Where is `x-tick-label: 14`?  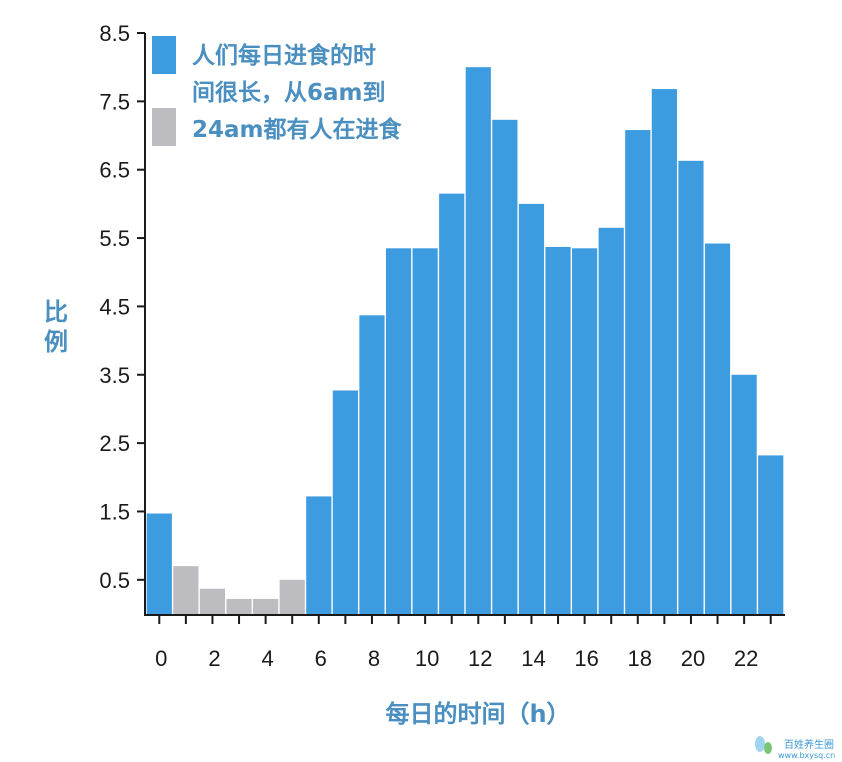 x-tick-label: 14 is located at coordinates (533, 658).